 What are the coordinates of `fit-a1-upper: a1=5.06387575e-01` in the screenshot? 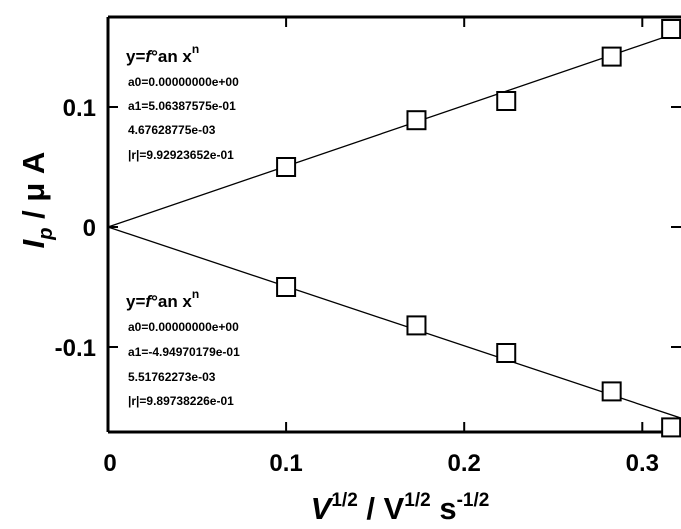 It's located at (182, 106).